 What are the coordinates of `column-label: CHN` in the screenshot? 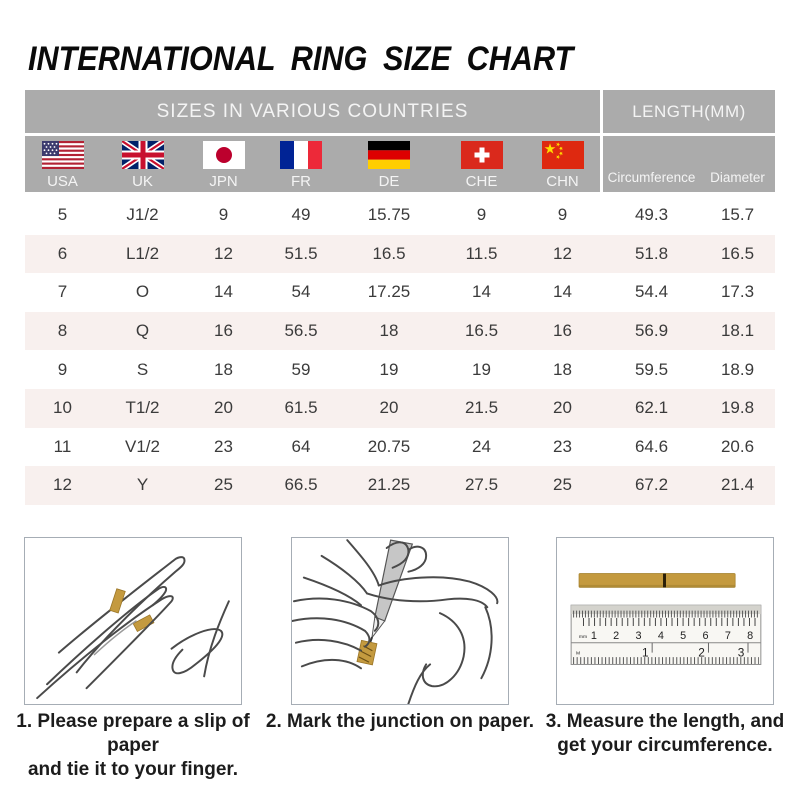 It's located at (562, 181).